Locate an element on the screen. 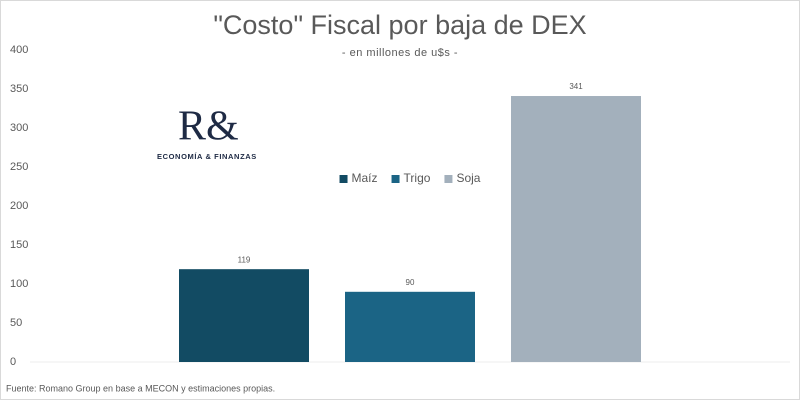 This screenshot has height=400, width=800. logo-text: ECONOMÍA & FINANZAS is located at coordinates (207, 156).